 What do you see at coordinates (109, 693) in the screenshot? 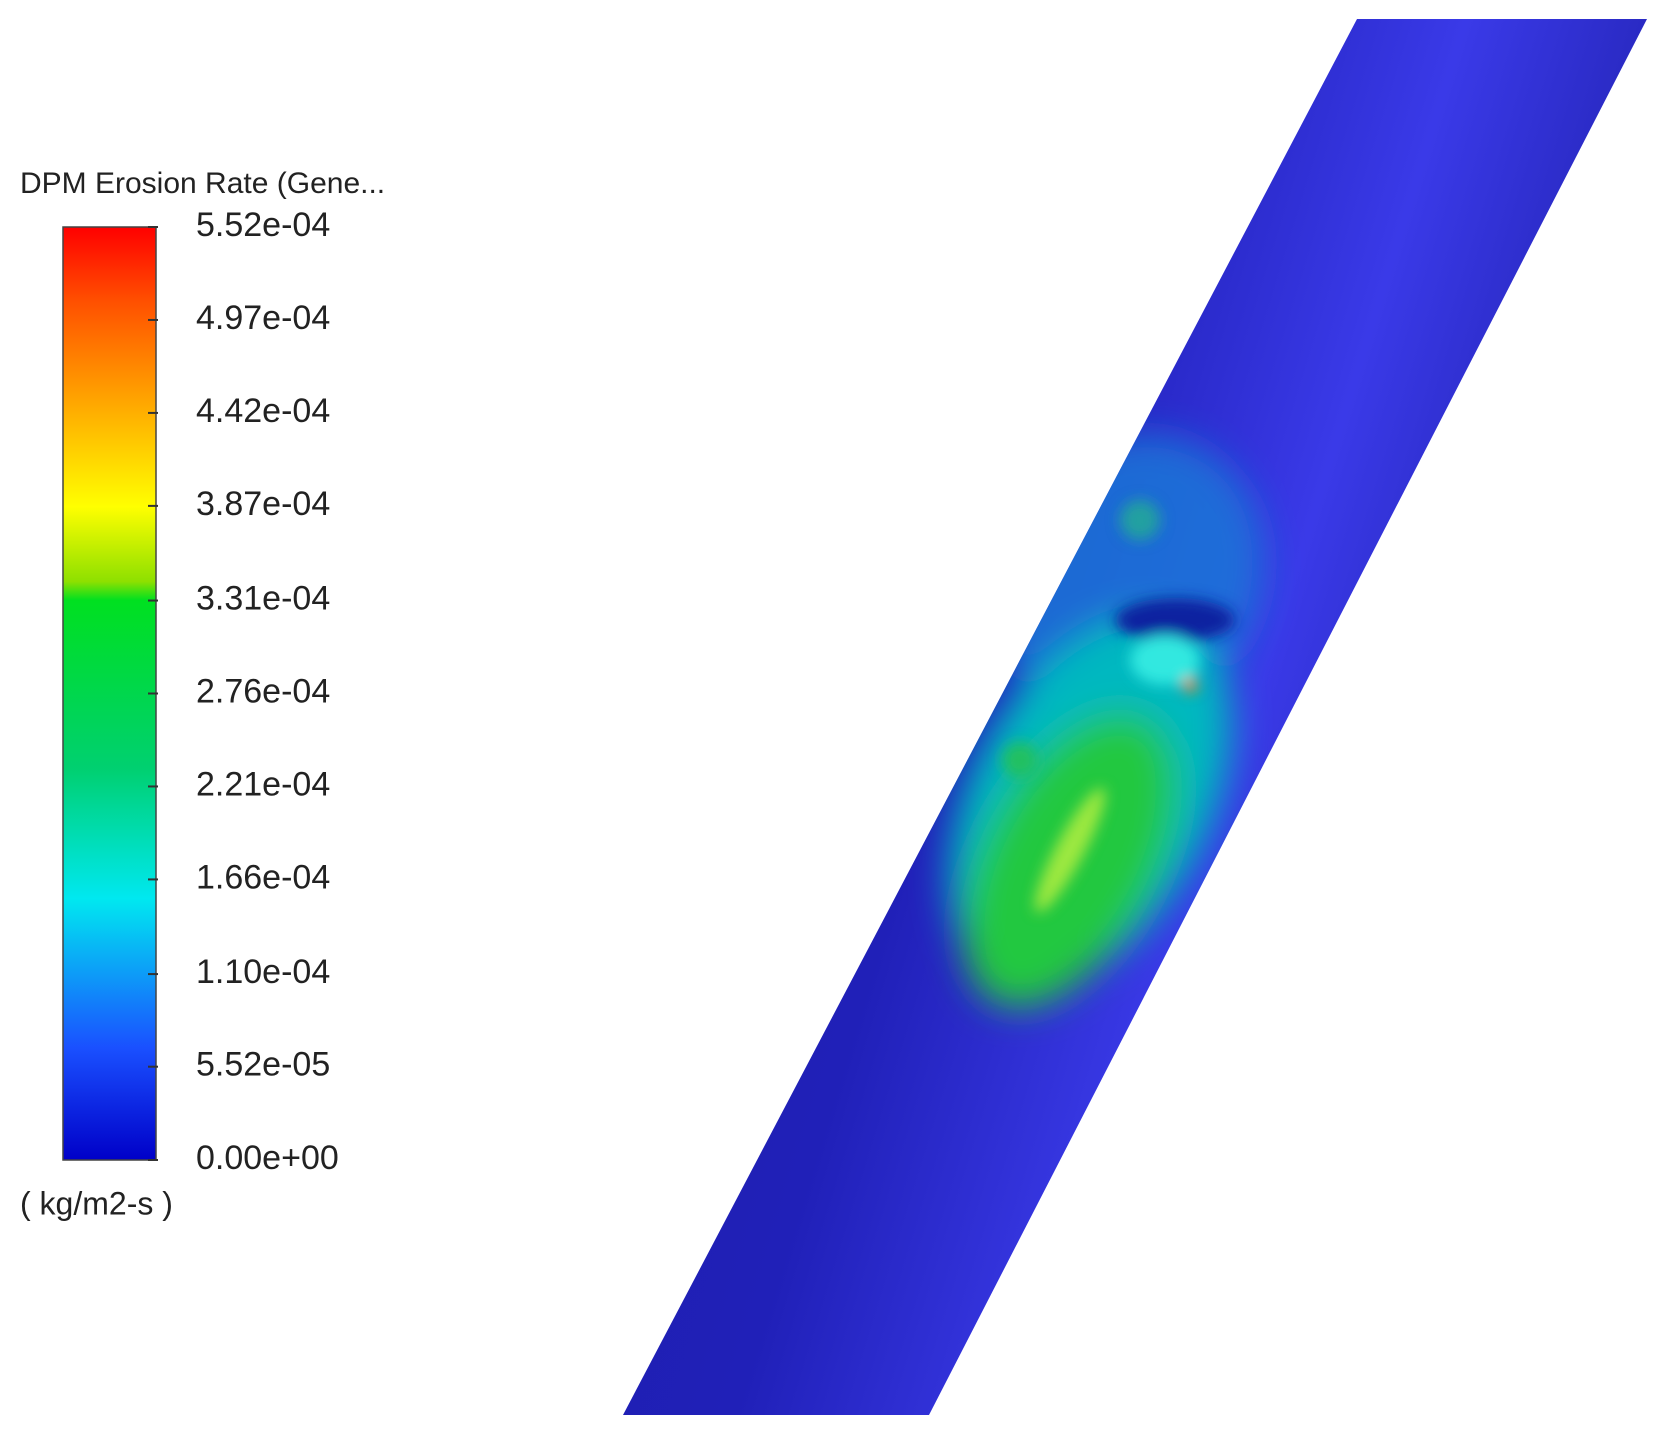
I see `color-bar` at bounding box center [109, 693].